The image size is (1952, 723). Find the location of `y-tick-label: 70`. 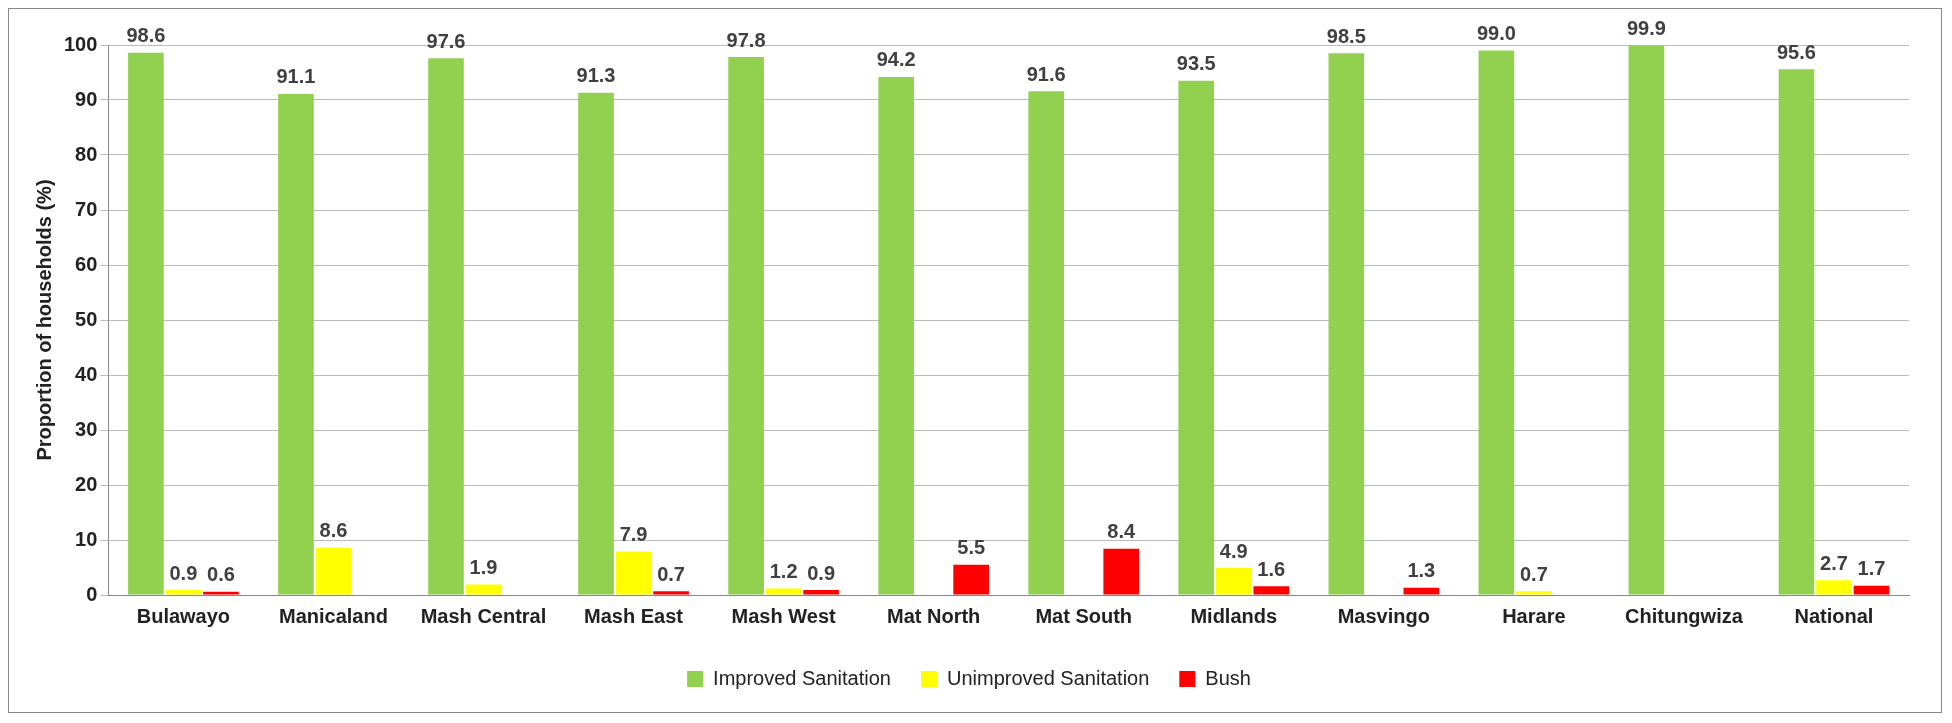

y-tick-label: 70 is located at coordinates (86, 208).